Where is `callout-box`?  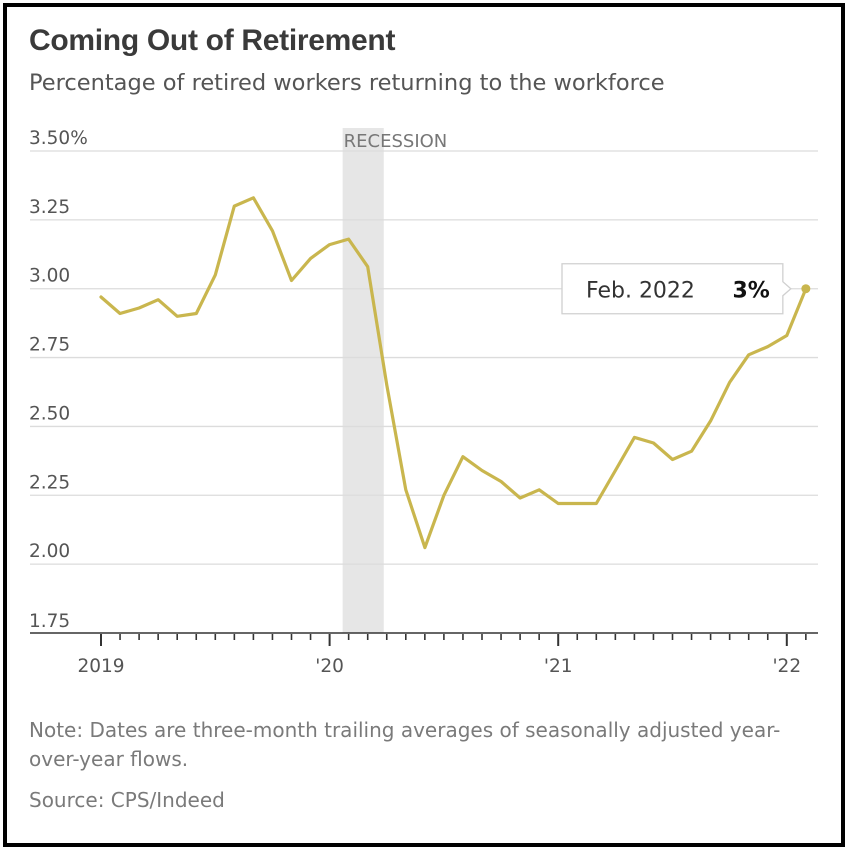
callout-box is located at coordinates (676, 289).